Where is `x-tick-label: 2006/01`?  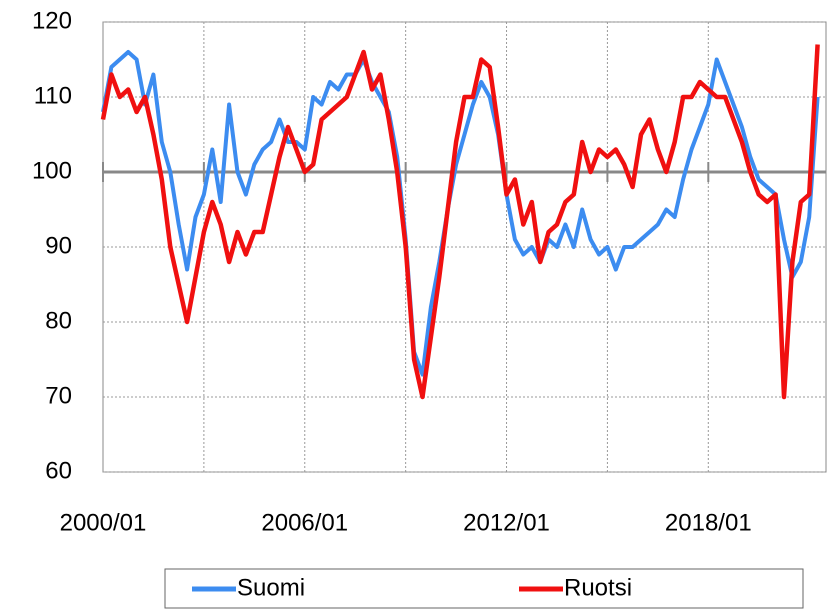 x-tick-label: 2006/01 is located at coordinates (304, 522).